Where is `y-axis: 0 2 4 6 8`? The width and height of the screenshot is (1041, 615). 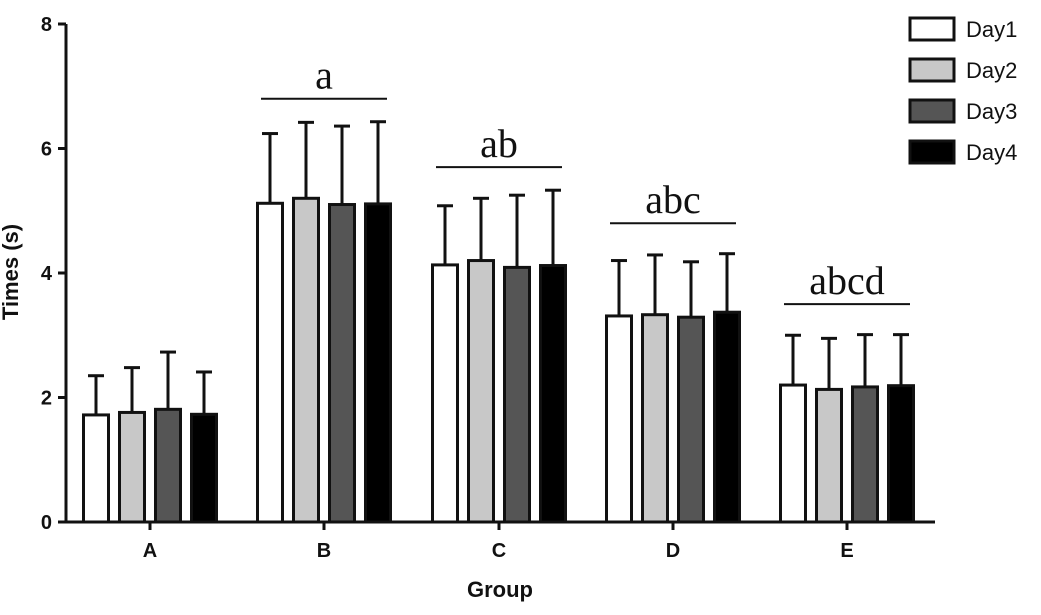
y-axis: 0 2 4 6 8 is located at coordinates (54, 274).